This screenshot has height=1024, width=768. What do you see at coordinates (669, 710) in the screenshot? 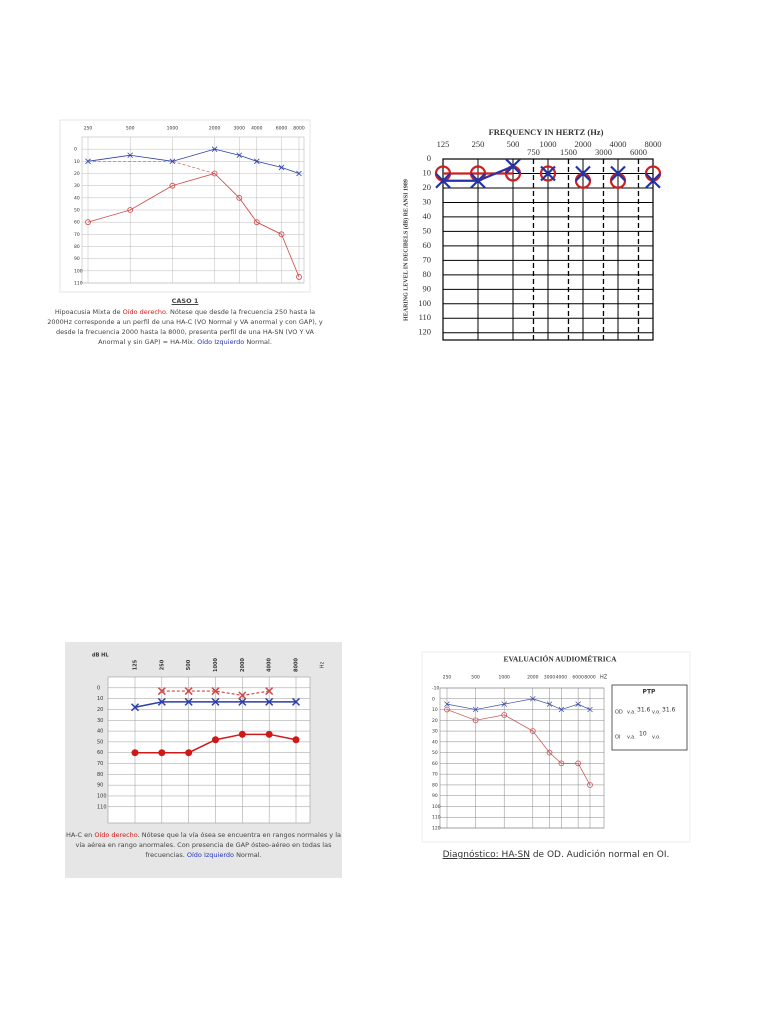
I see `ptp-value: 31.6` at bounding box center [669, 710].